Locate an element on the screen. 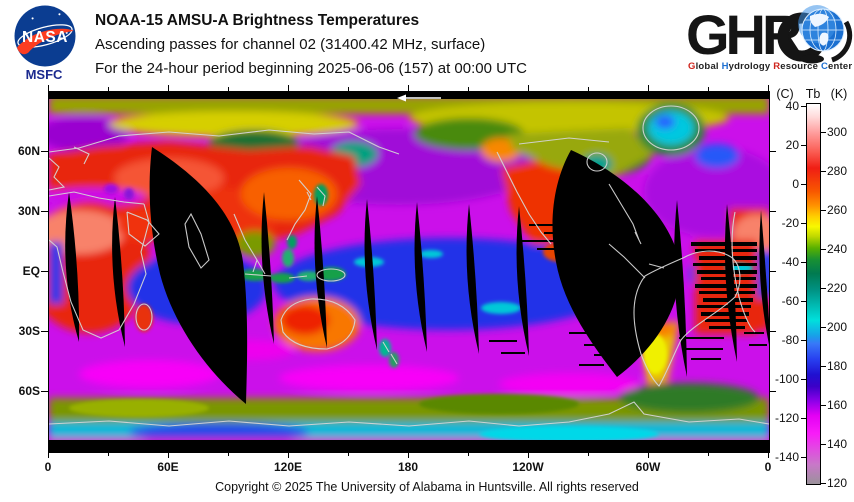 This screenshot has height=502, width=854. nasa-wordmark: NASA is located at coordinates (45, 37).